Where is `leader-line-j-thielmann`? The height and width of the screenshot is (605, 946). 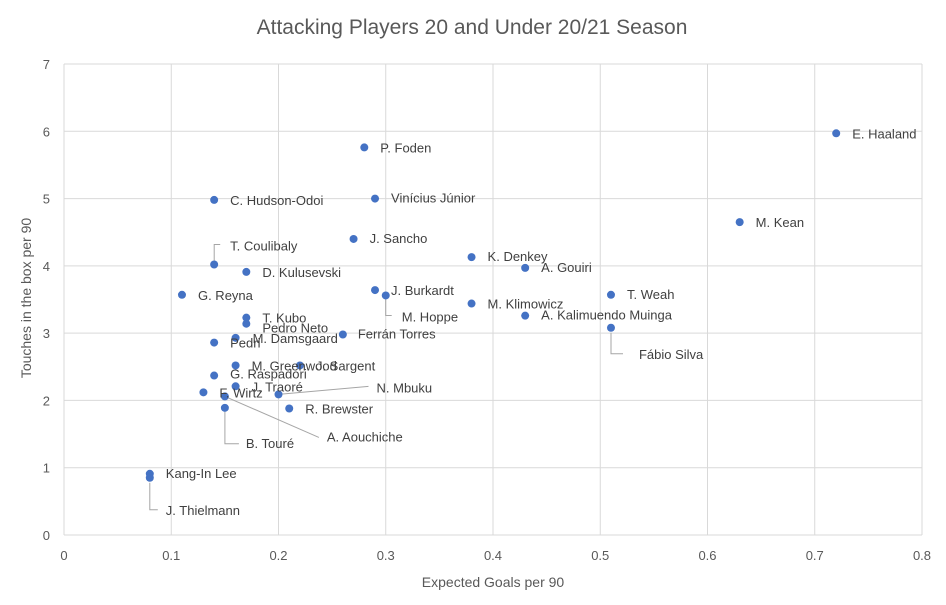
leader-line-j-thielmann is located at coordinates (153, 496).